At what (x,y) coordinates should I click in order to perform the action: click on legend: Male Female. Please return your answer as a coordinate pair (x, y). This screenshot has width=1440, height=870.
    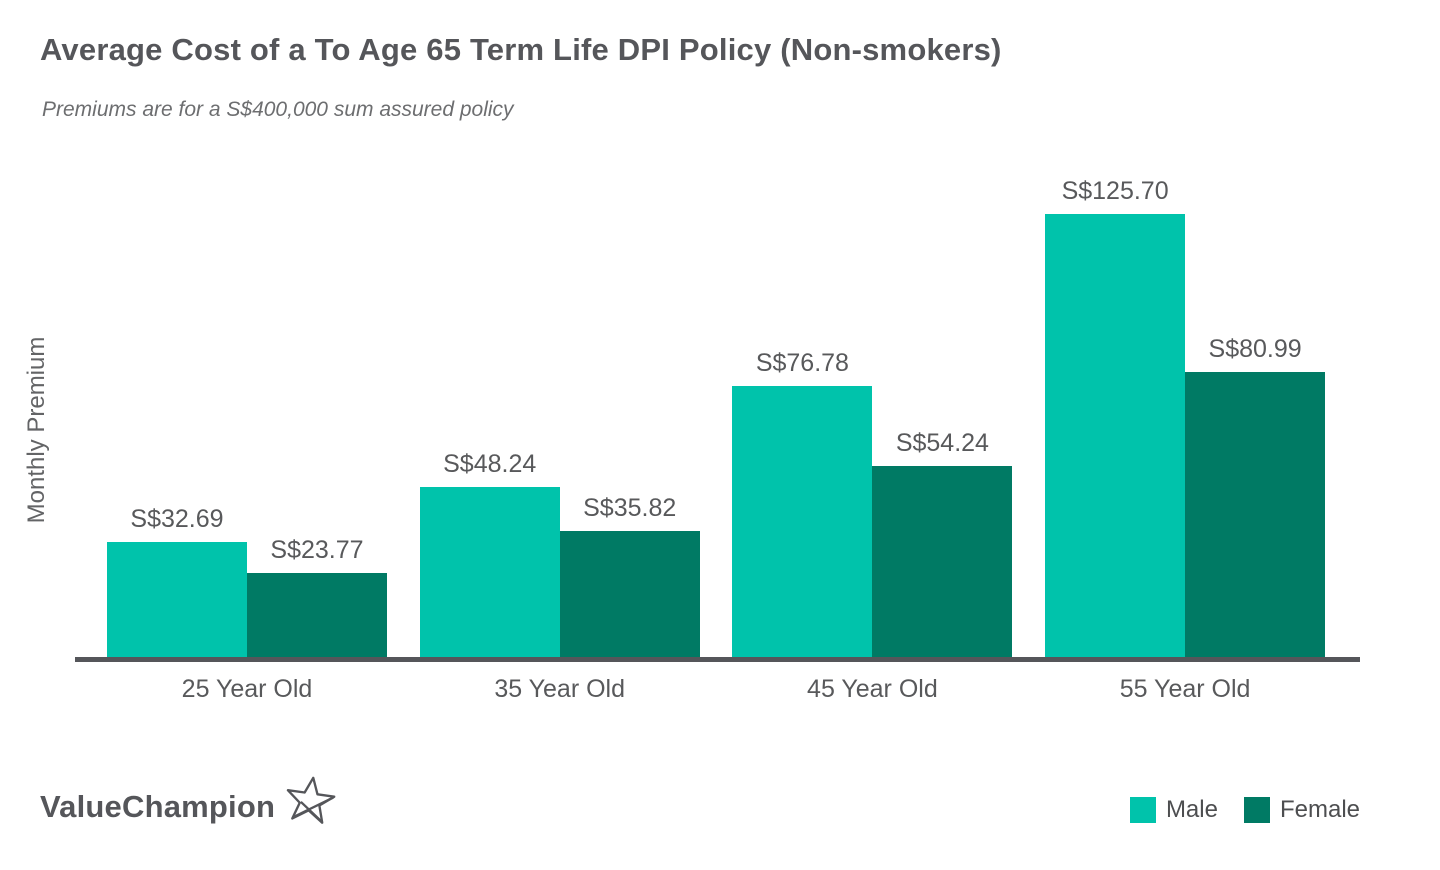
    Looking at the image, I should click on (1244, 810).